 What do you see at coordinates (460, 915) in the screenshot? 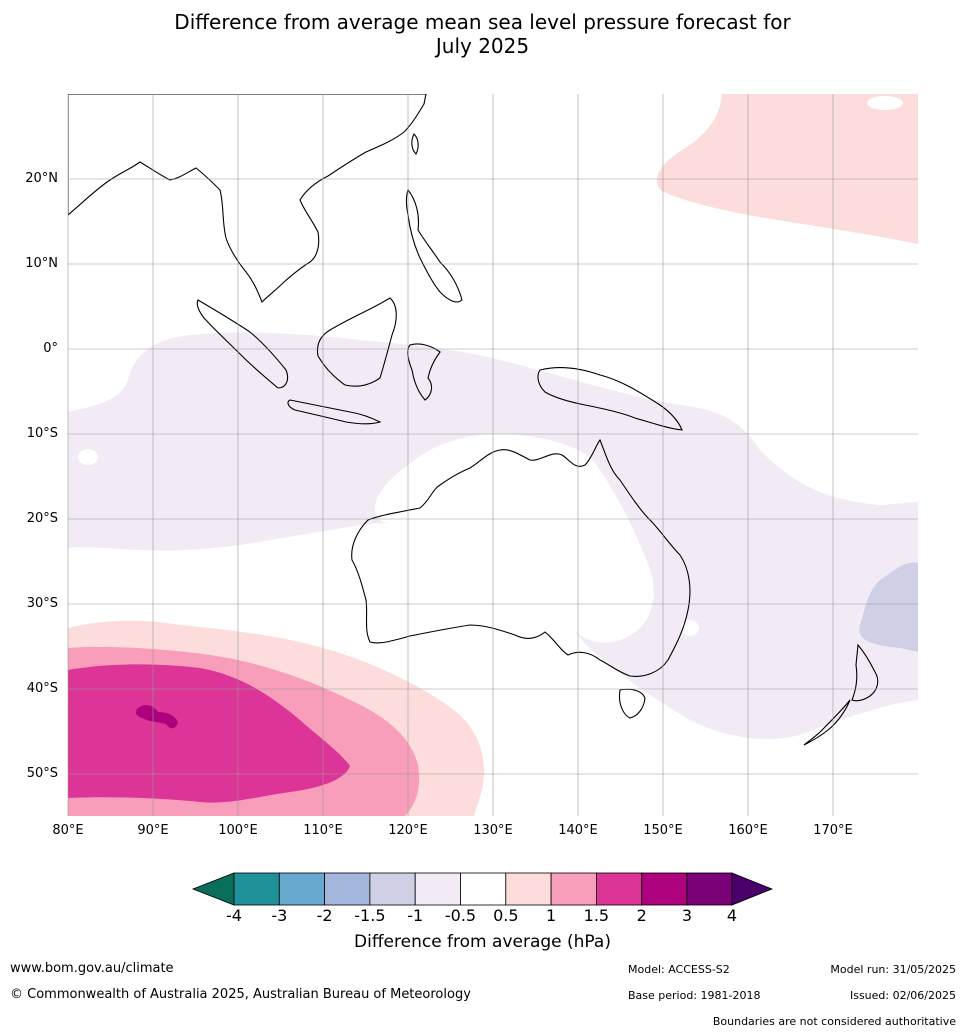
I see `colorbar-tick: -0.5` at bounding box center [460, 915].